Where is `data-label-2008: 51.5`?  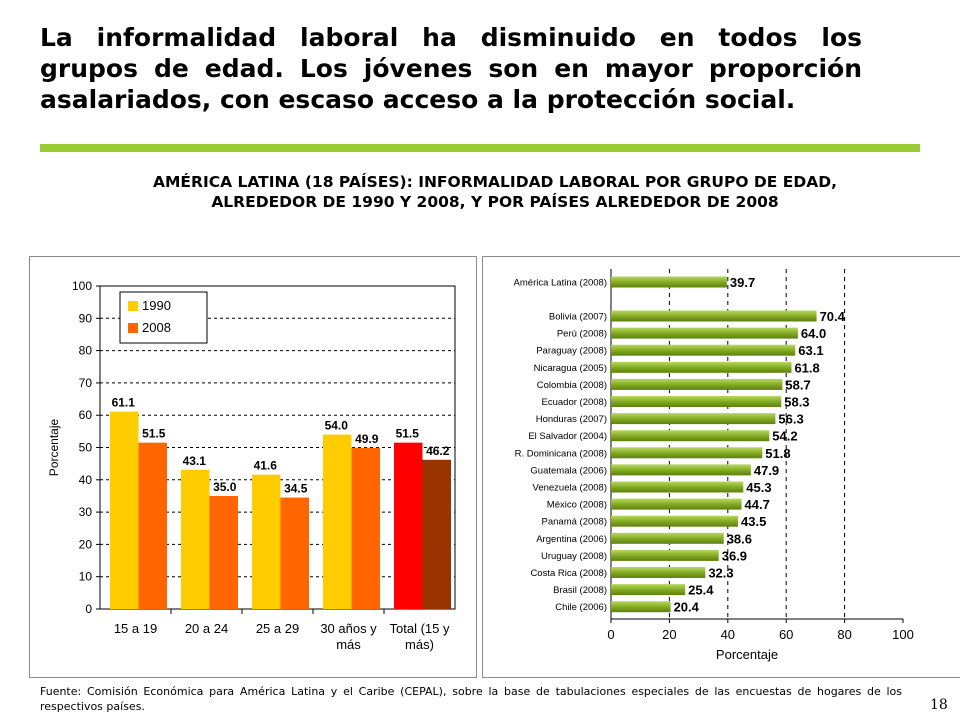
data-label-2008: 51.5 is located at coordinates (154, 434).